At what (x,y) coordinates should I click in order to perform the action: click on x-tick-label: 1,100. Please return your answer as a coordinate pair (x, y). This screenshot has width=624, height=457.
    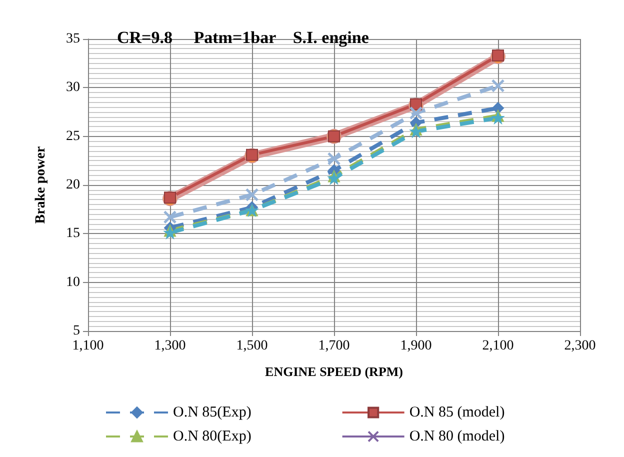
    Looking at the image, I should click on (88, 346).